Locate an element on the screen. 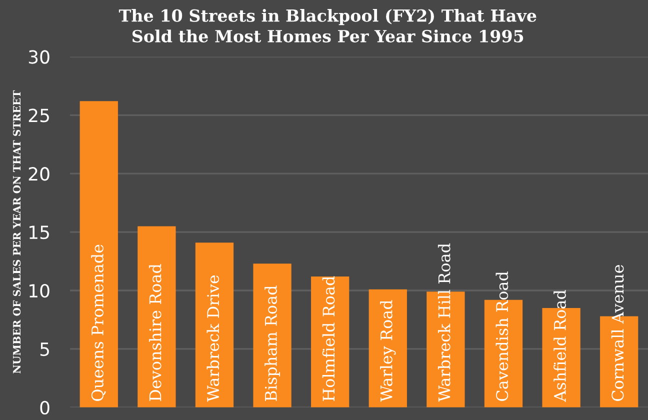  x-tick-label: Warbreck Hill Road is located at coordinates (444, 322).